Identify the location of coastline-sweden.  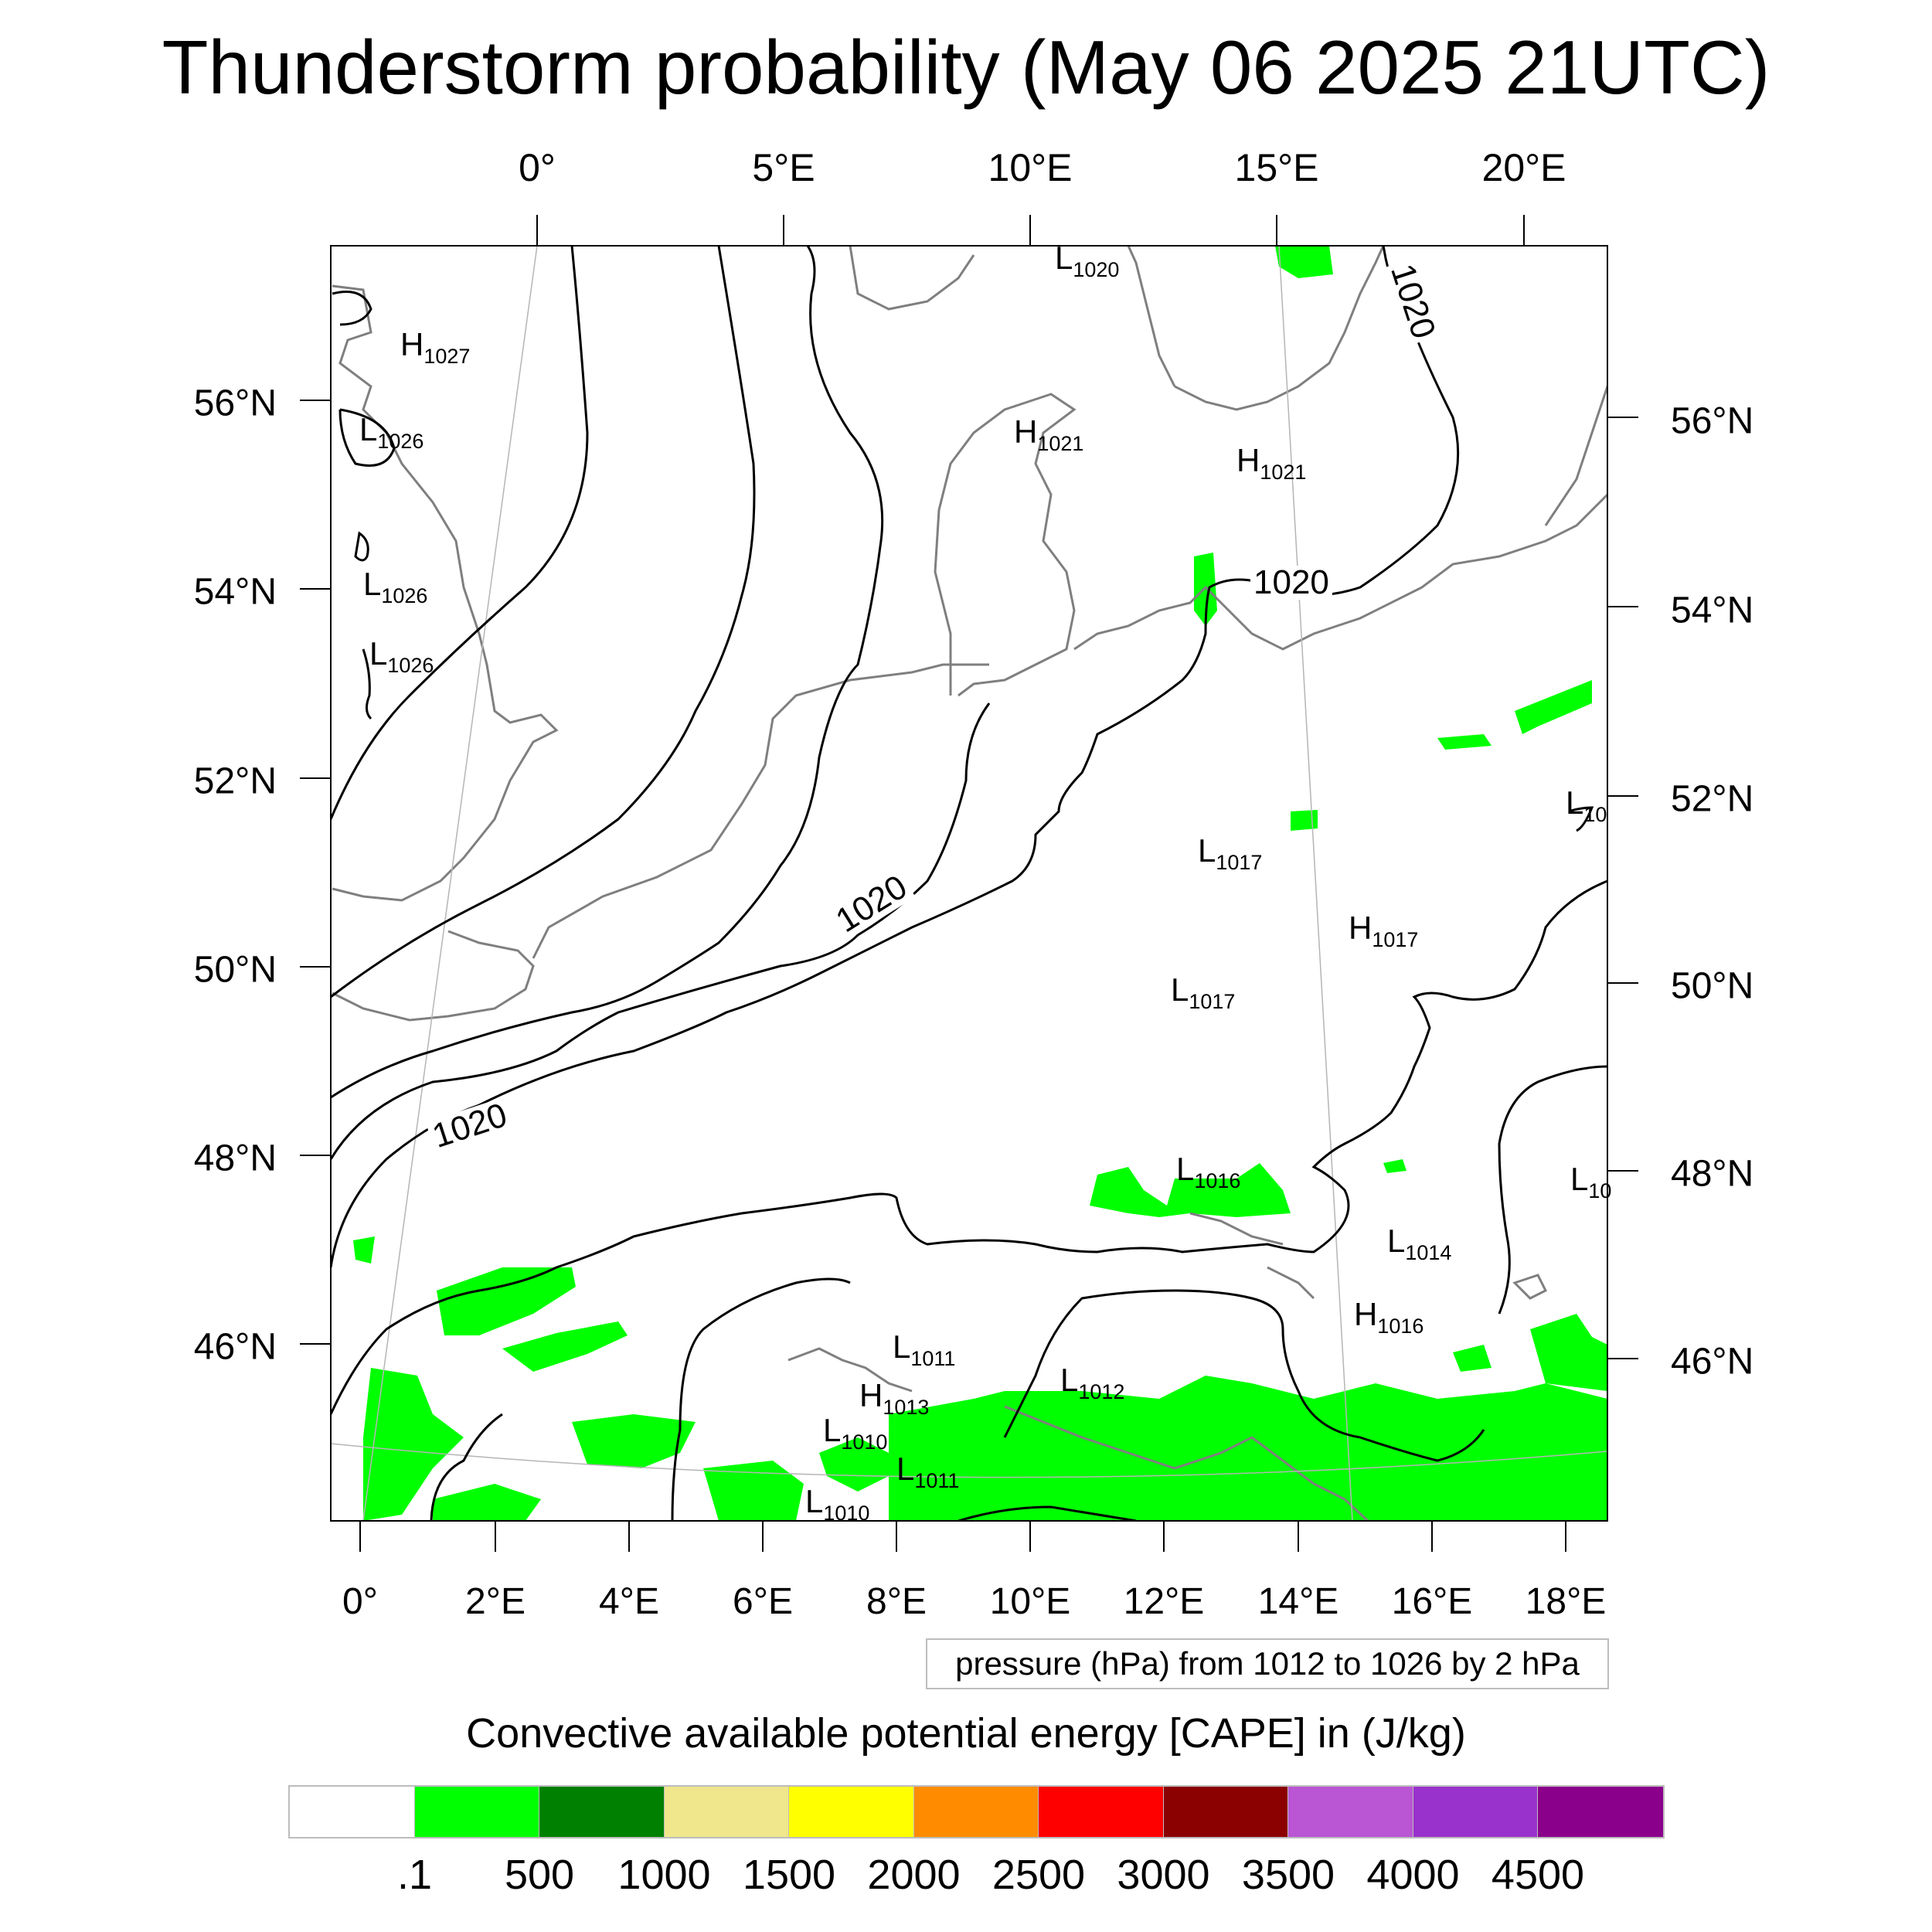
(1151, 316).